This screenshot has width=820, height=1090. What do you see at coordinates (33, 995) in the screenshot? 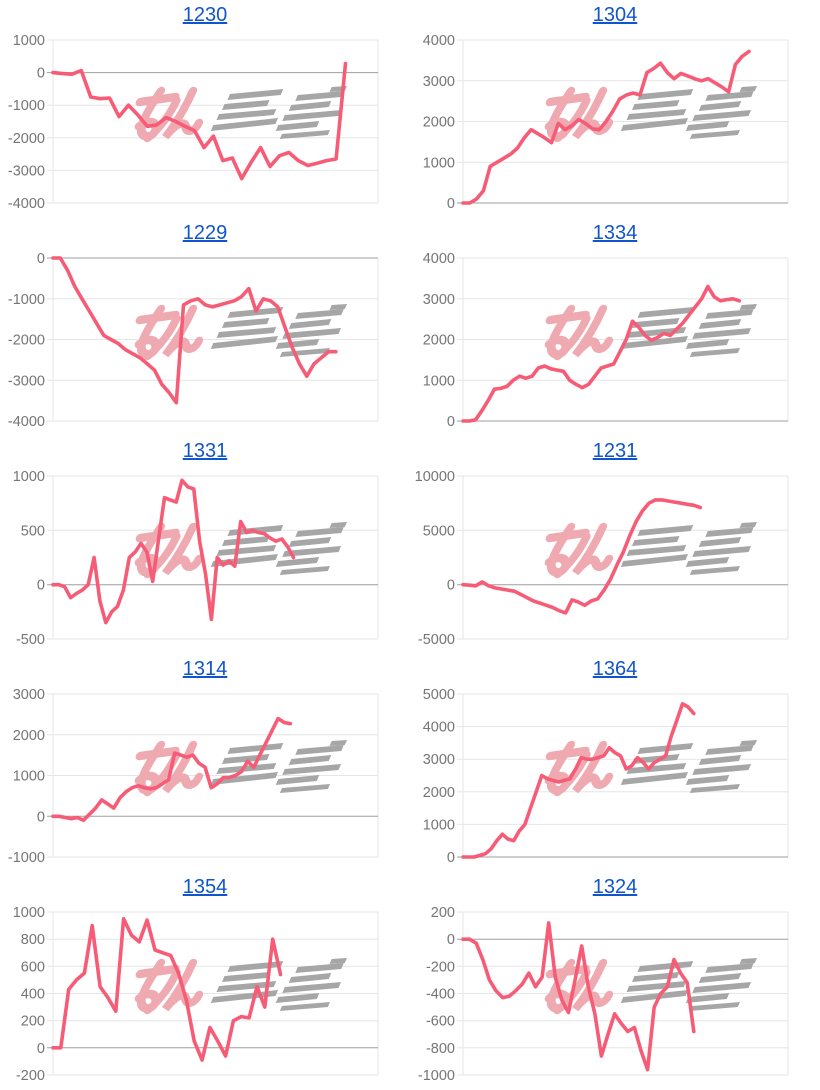
I see `y-tick-label: 400` at bounding box center [33, 995].